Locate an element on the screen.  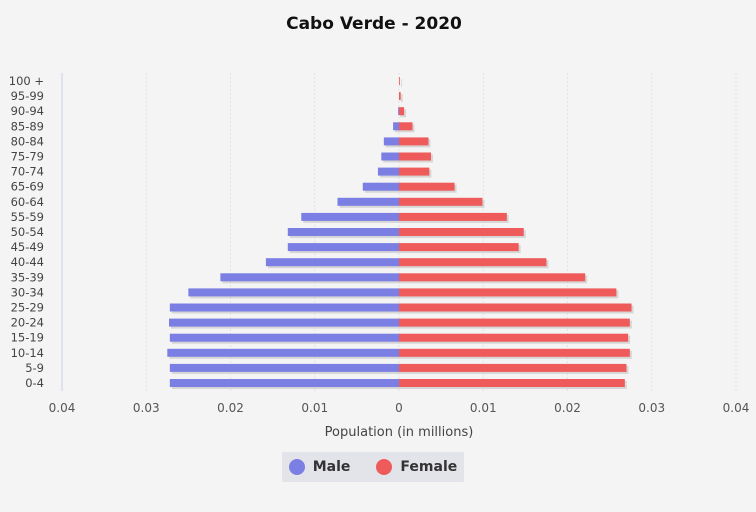
y-category-label: 80-84 is located at coordinates (27, 141).